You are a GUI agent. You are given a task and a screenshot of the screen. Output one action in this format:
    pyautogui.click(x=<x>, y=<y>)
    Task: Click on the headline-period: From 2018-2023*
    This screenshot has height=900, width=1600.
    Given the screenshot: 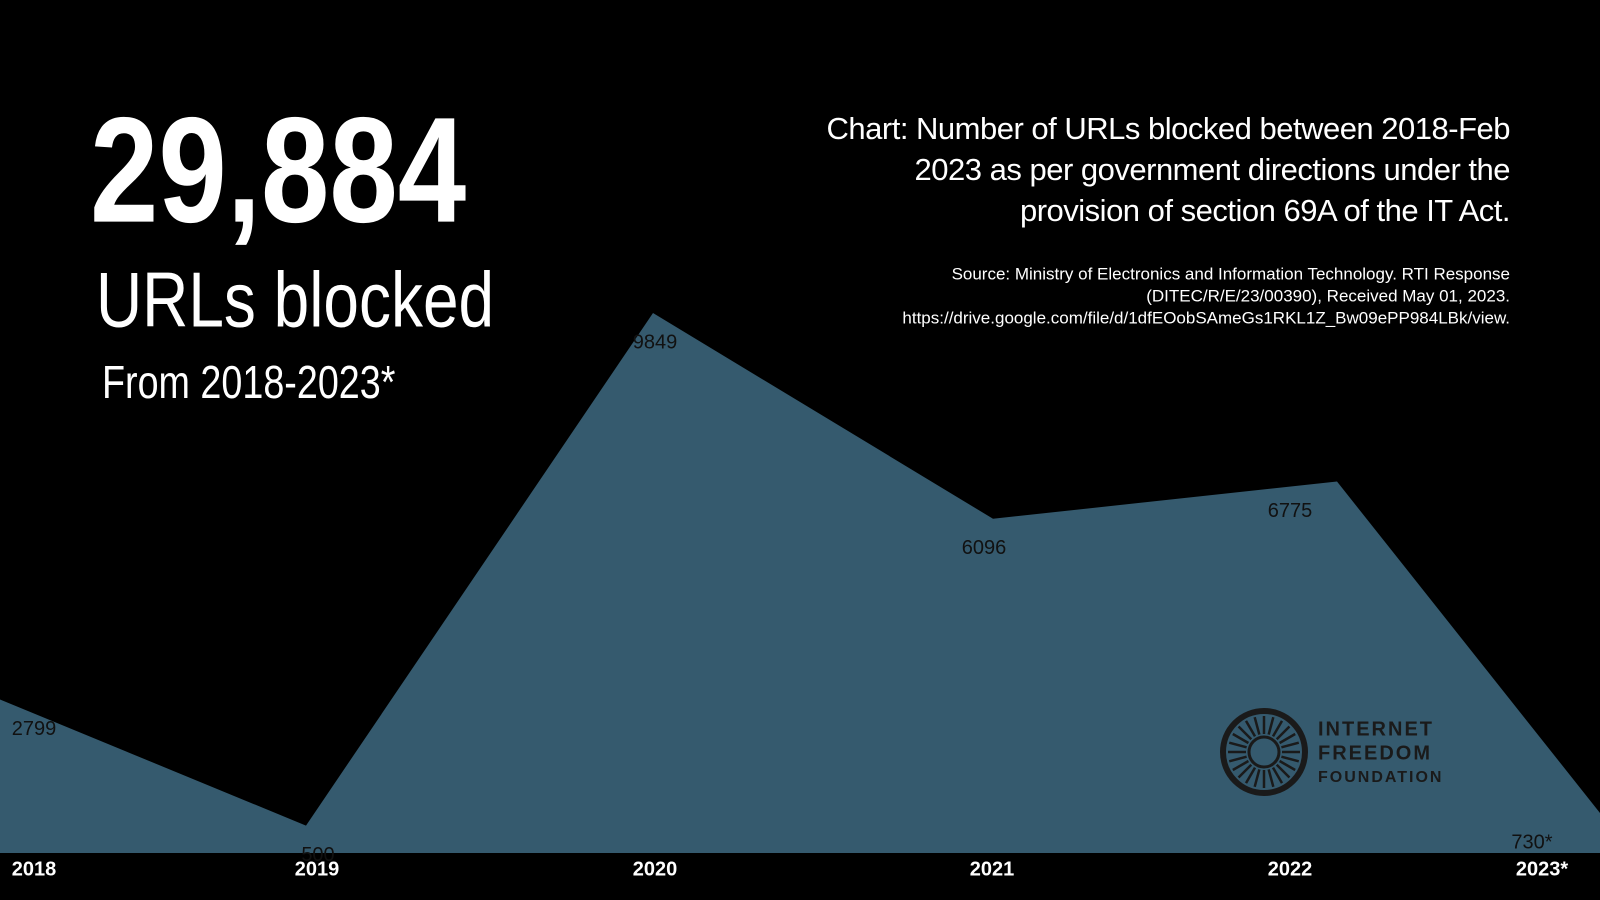 What is the action you would take?
    pyautogui.click(x=248, y=382)
    